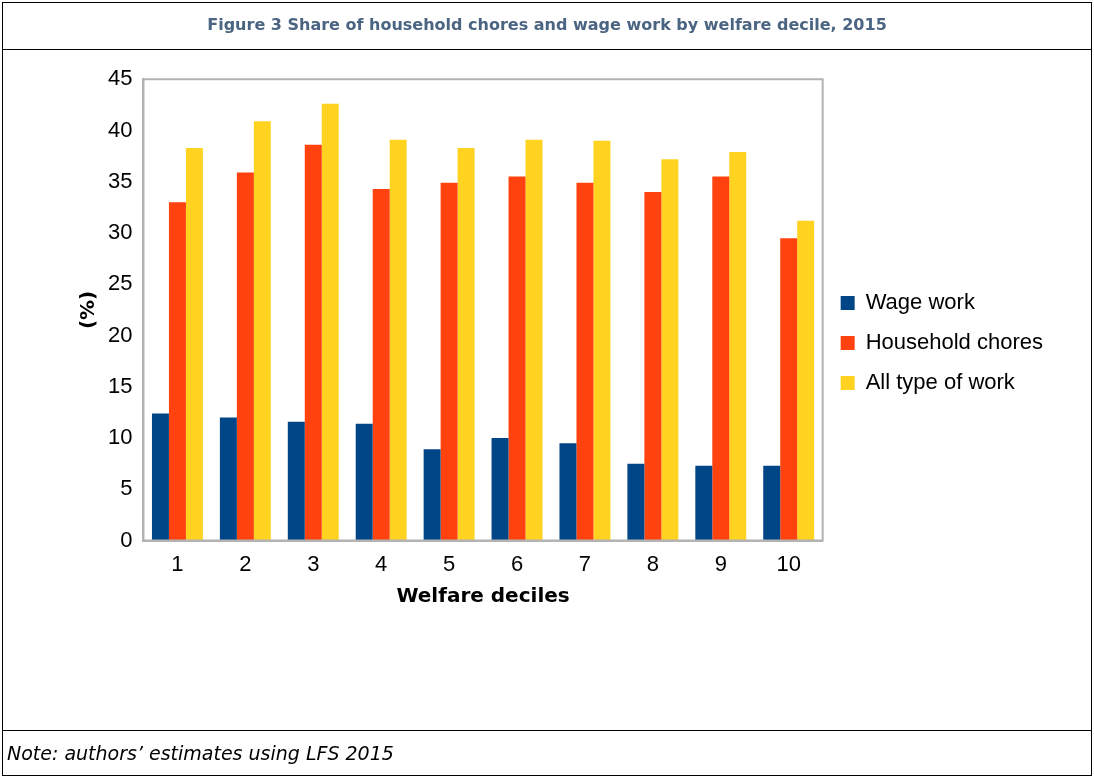  What do you see at coordinates (483, 595) in the screenshot?
I see `x-axis-title: Welfare deciles` at bounding box center [483, 595].